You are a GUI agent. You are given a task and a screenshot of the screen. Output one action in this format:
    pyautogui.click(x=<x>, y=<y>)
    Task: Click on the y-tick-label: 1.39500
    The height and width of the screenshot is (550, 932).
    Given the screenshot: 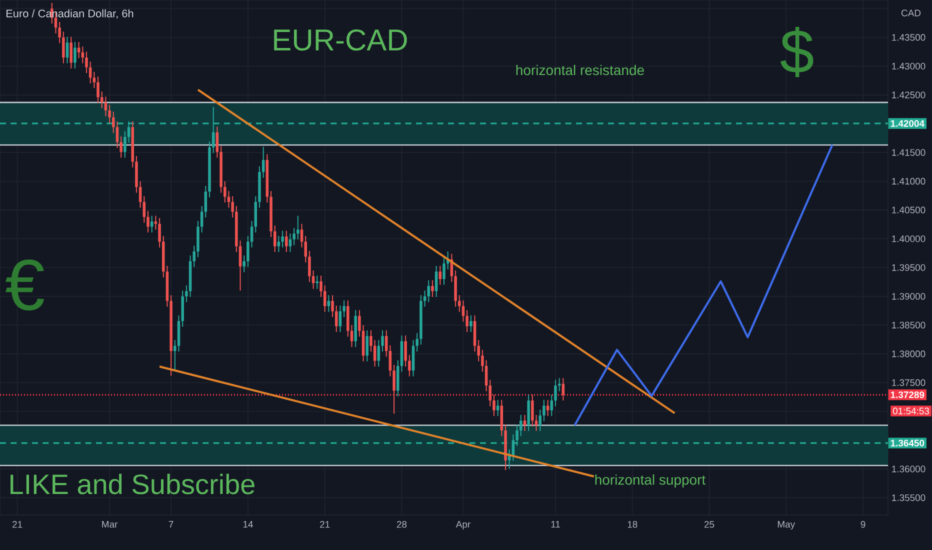 What is the action you would take?
    pyautogui.click(x=909, y=267)
    